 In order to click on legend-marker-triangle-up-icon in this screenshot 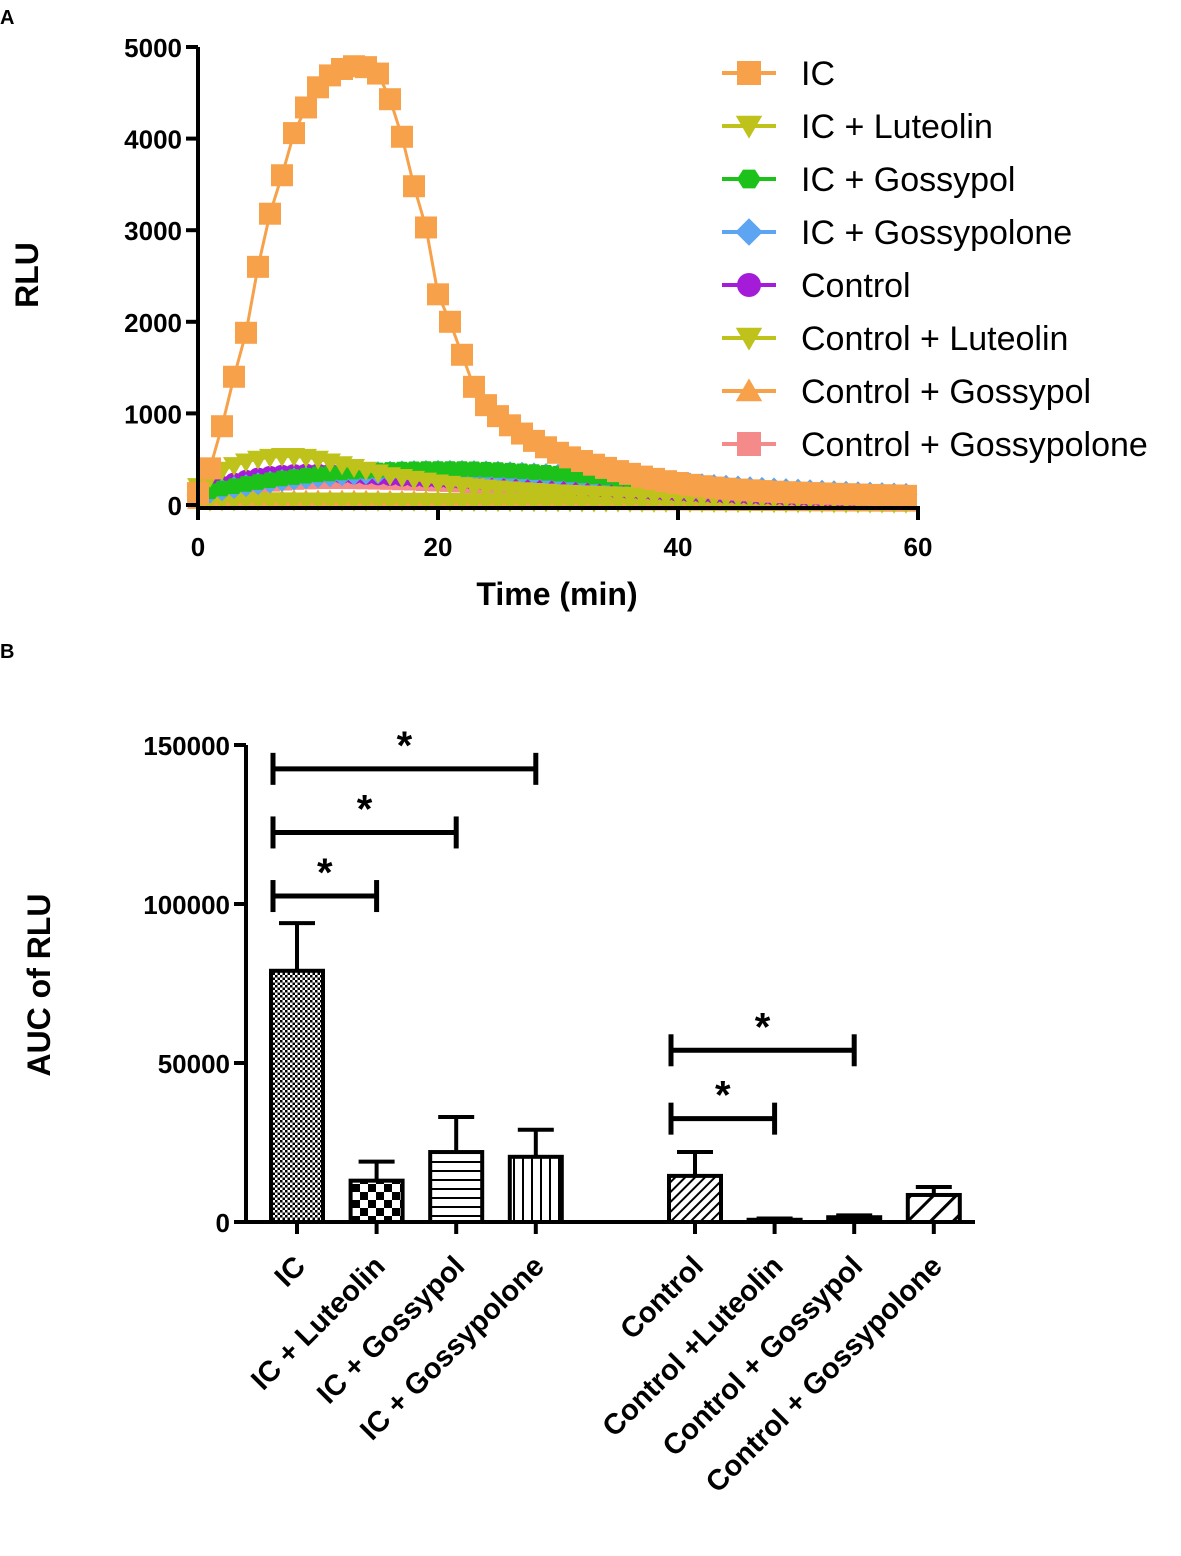, I will do `click(749, 390)`.